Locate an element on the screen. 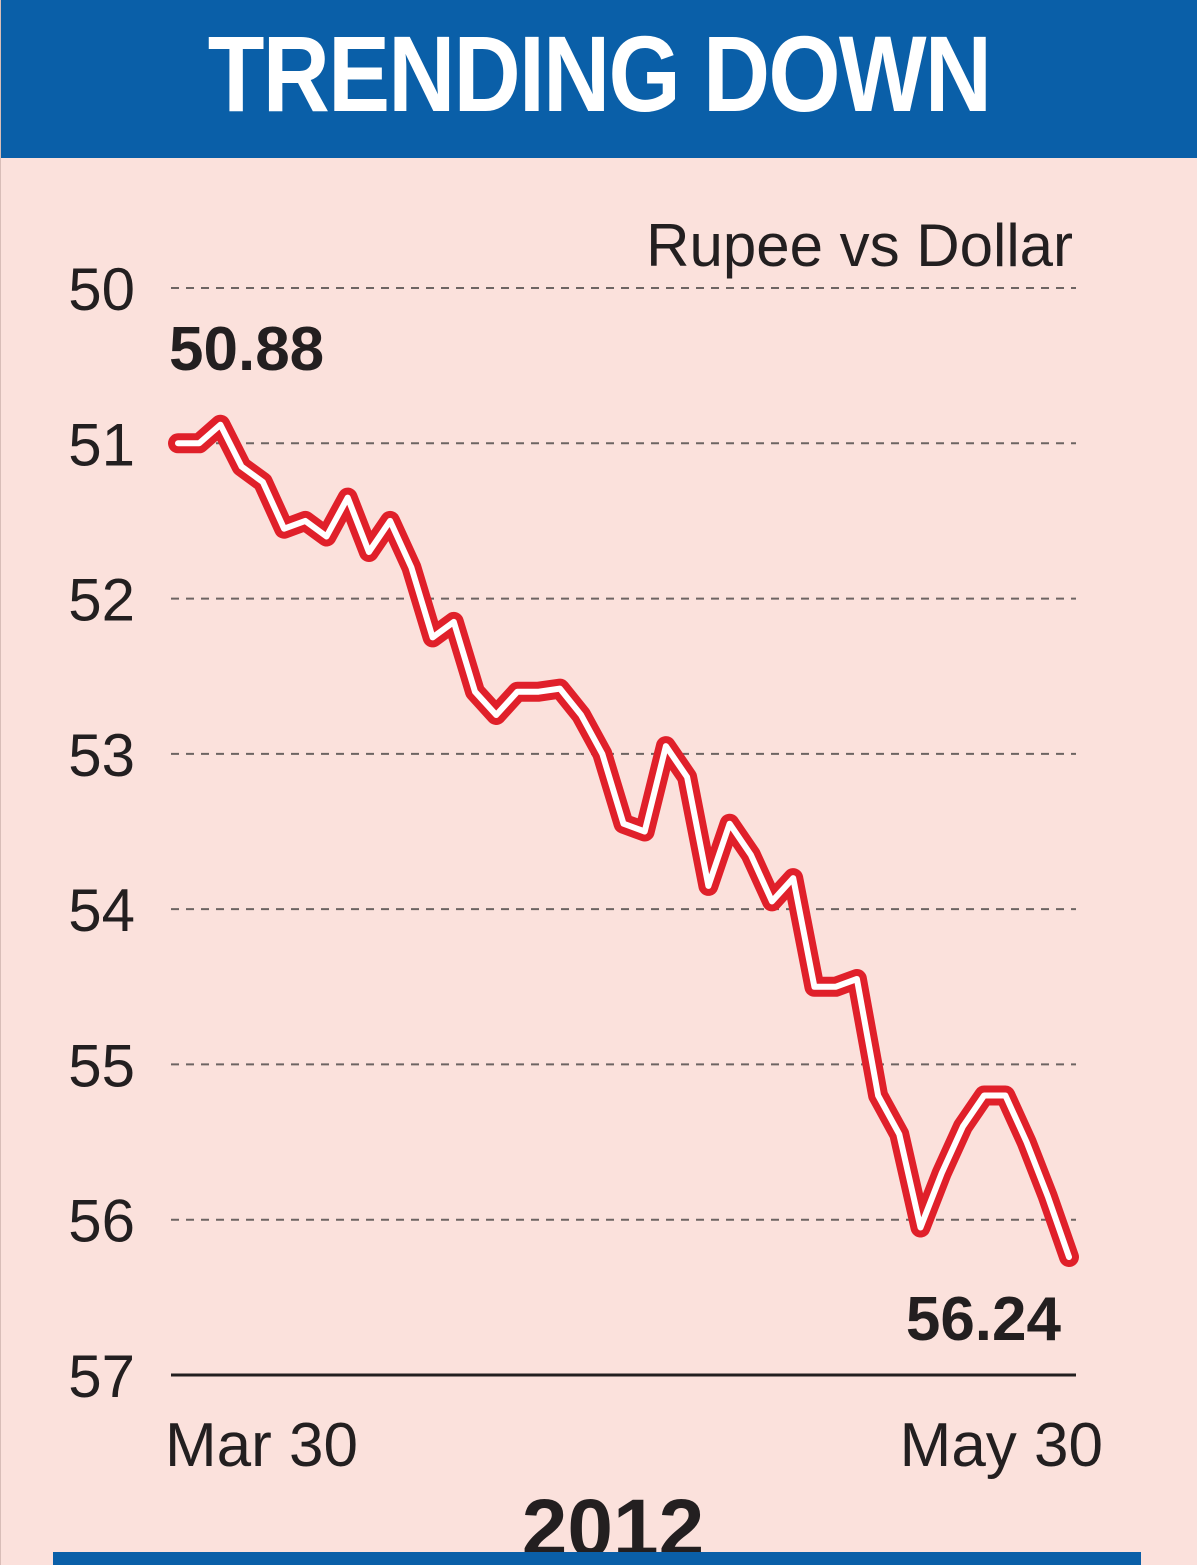 The height and width of the screenshot is (1565, 1200). end-value-label: 56.24 is located at coordinates (984, 1319).